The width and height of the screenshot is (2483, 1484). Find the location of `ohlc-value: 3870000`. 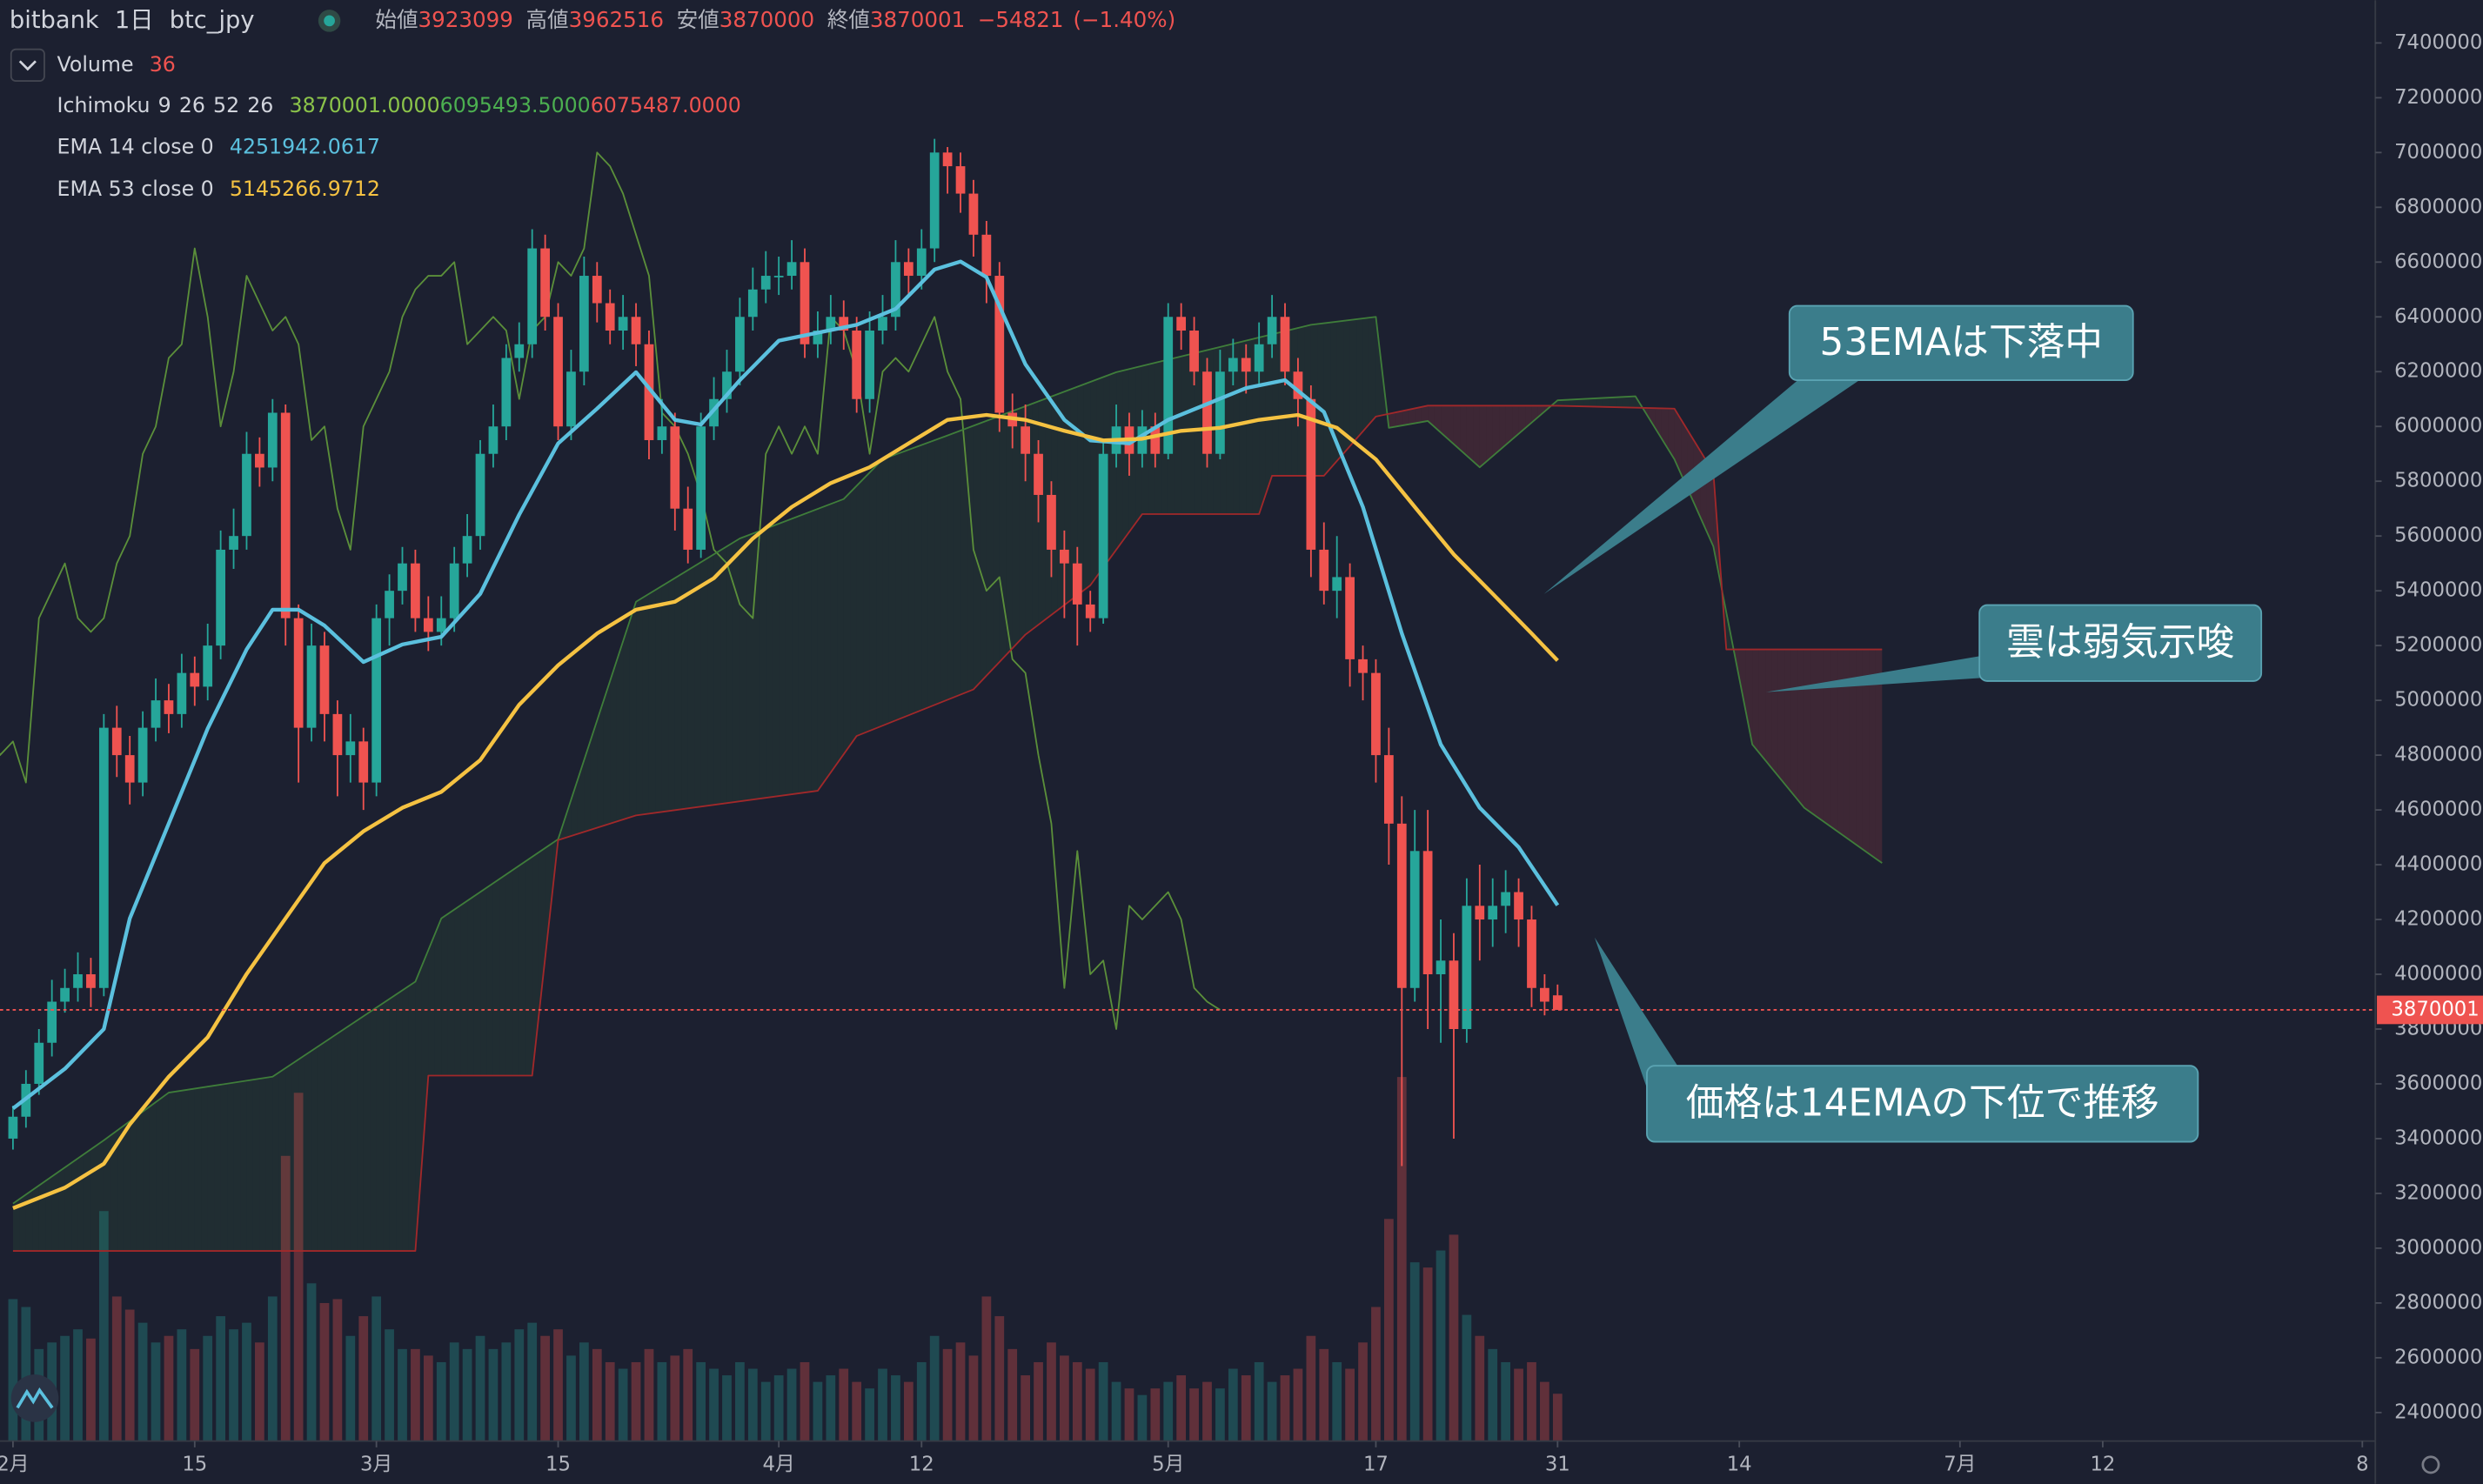

ohlc-value: 3870000 is located at coordinates (766, 19).